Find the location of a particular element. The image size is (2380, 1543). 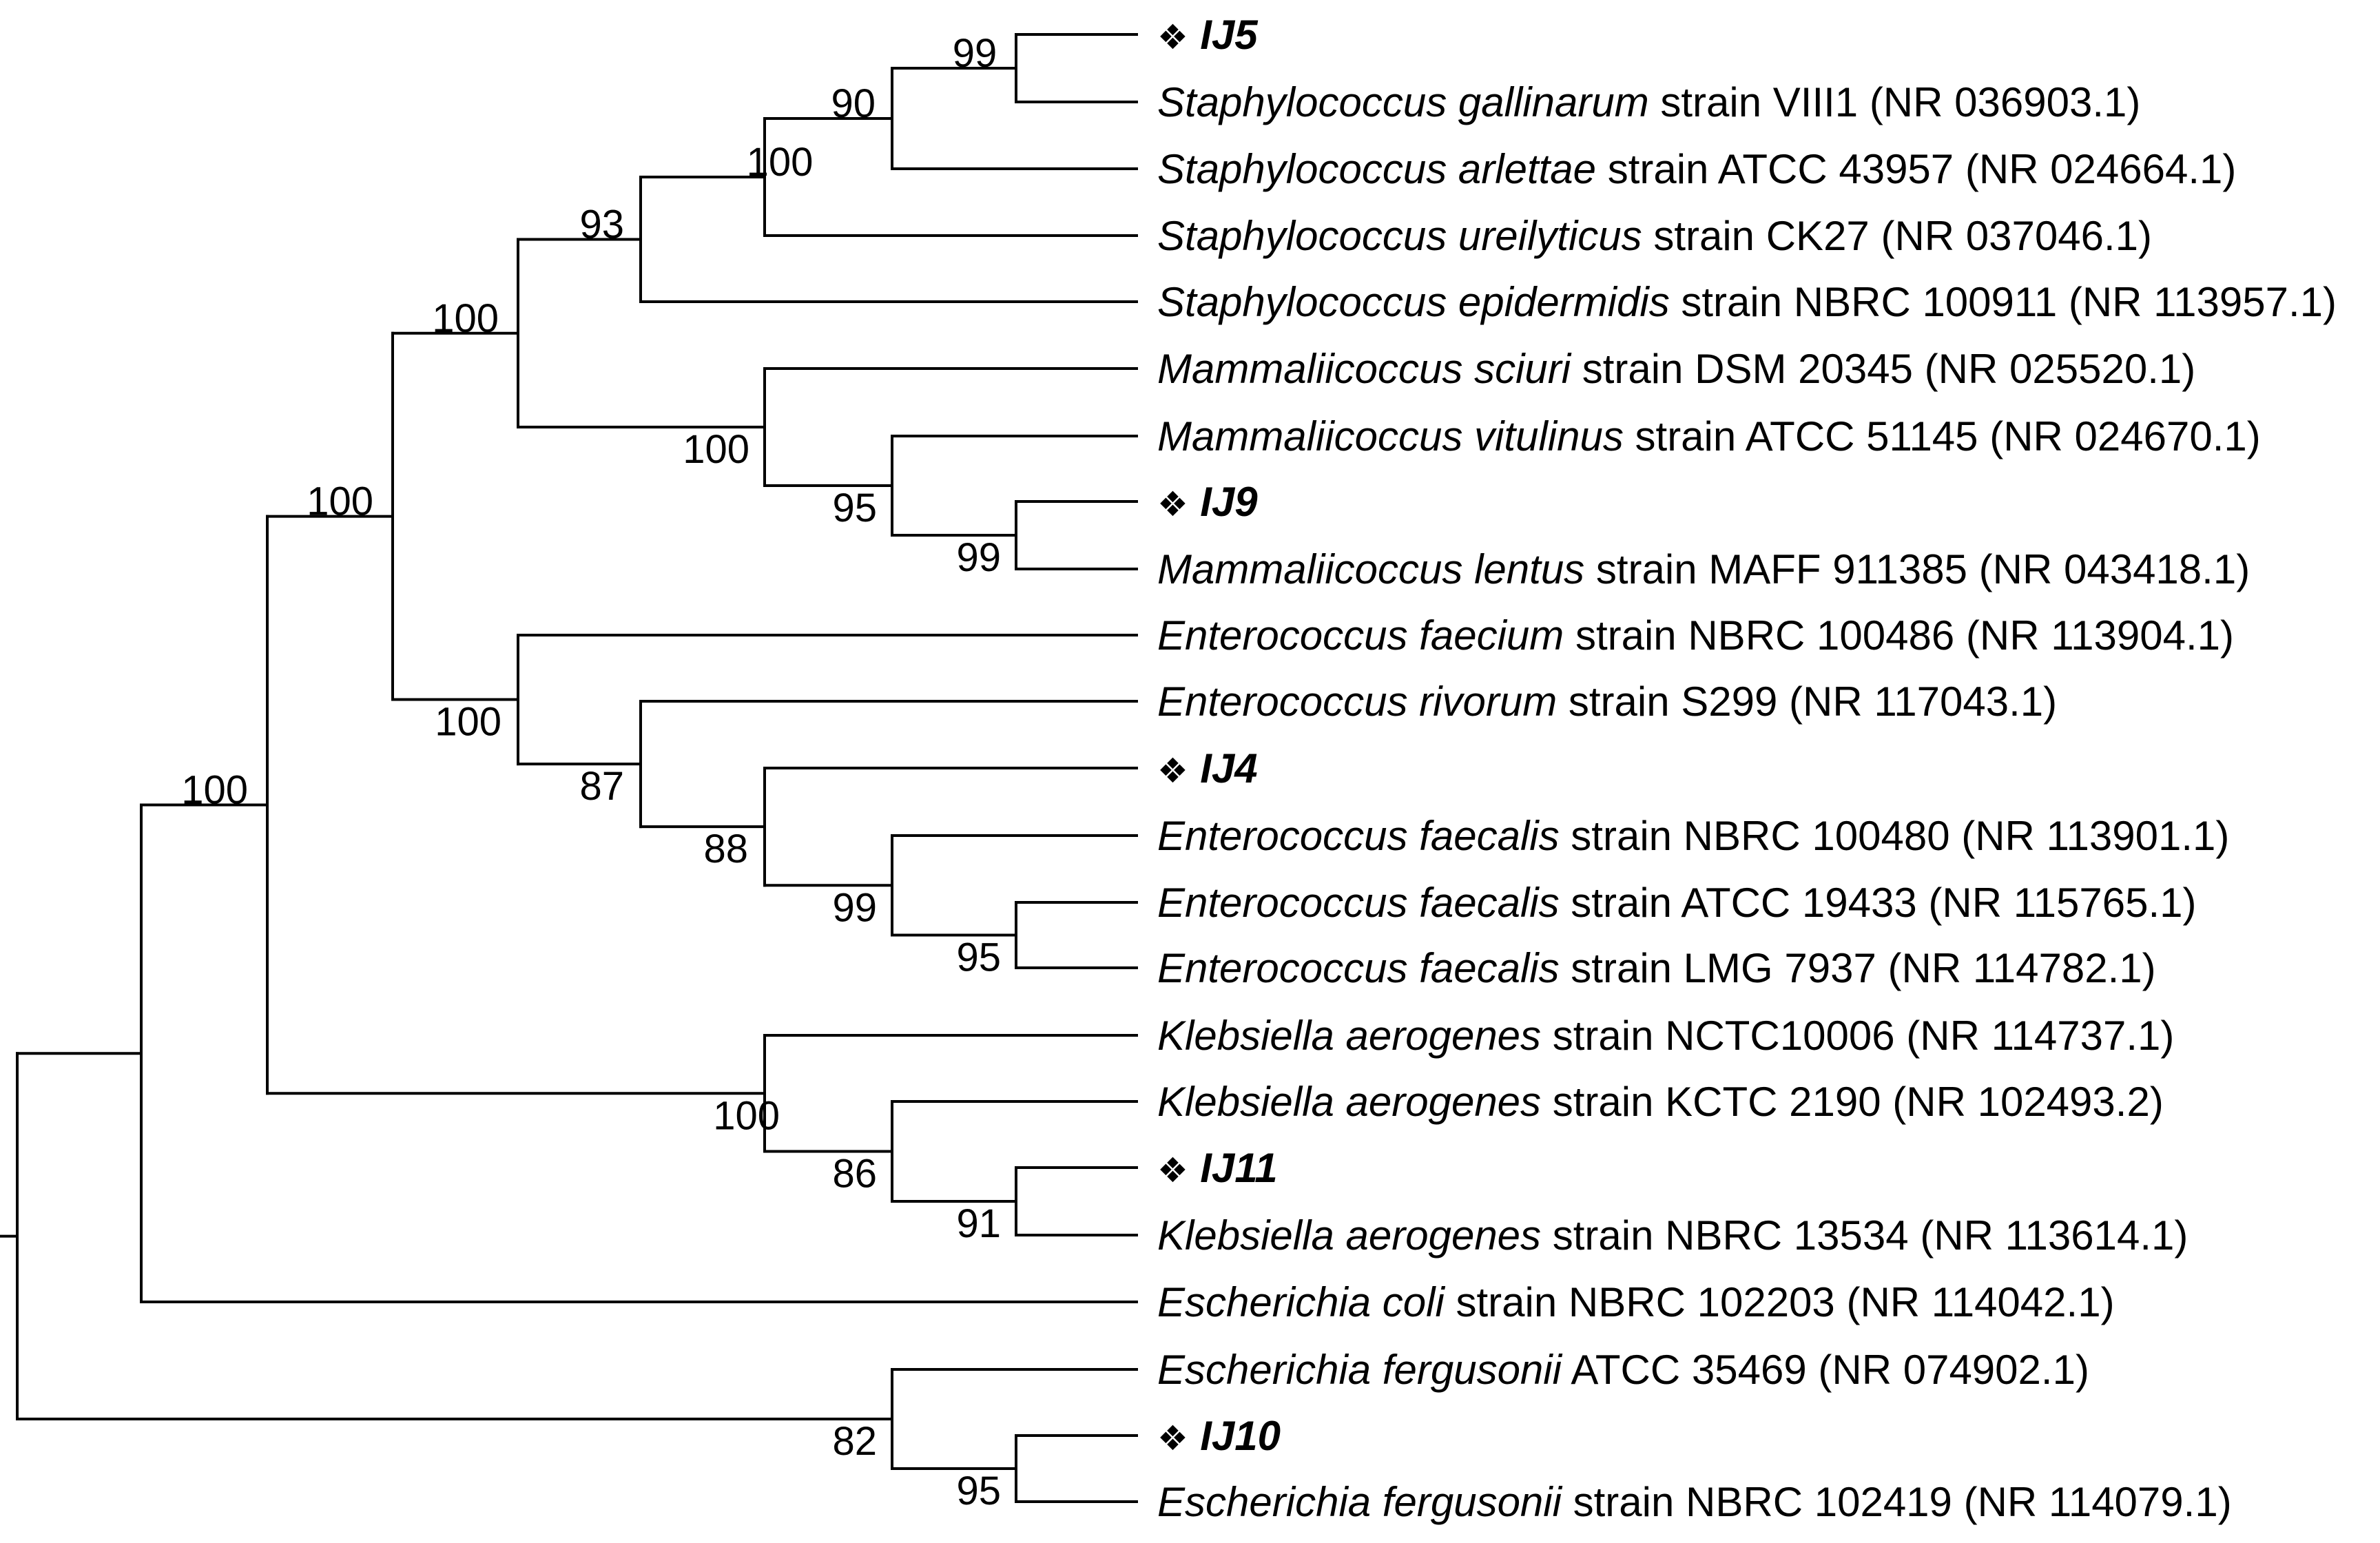

taxon-strain: strain ATCC 51145 (NR 024670.1) is located at coordinates (1942, 436).